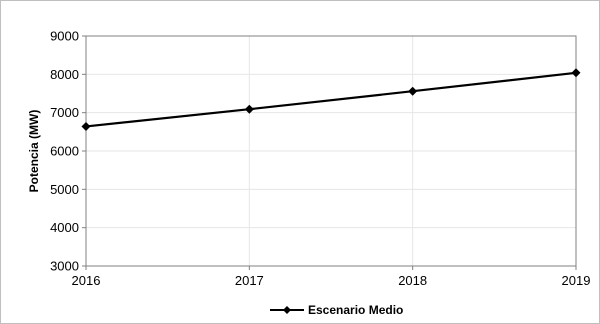  I want to click on data-point-2016, so click(86, 126).